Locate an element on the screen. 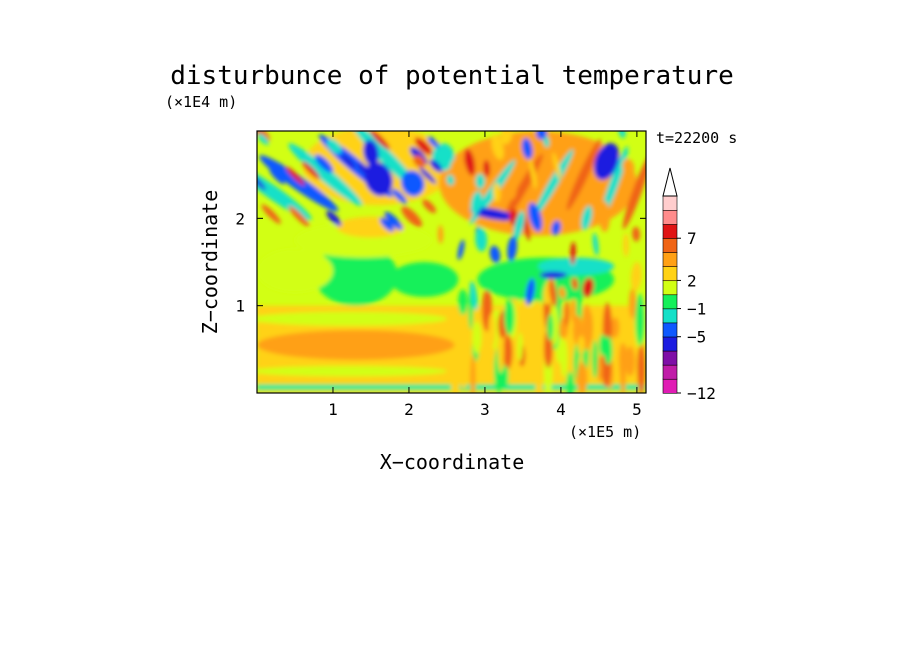  warm-core is located at coordinates (356, 345).